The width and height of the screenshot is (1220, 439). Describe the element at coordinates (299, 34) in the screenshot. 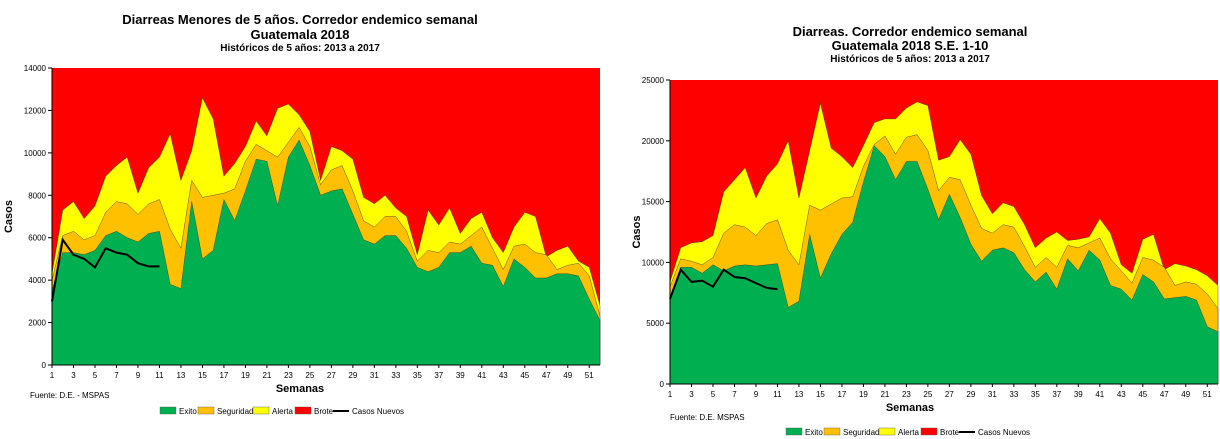

I see `chart-subtitle: Guatemala 2018` at that location.